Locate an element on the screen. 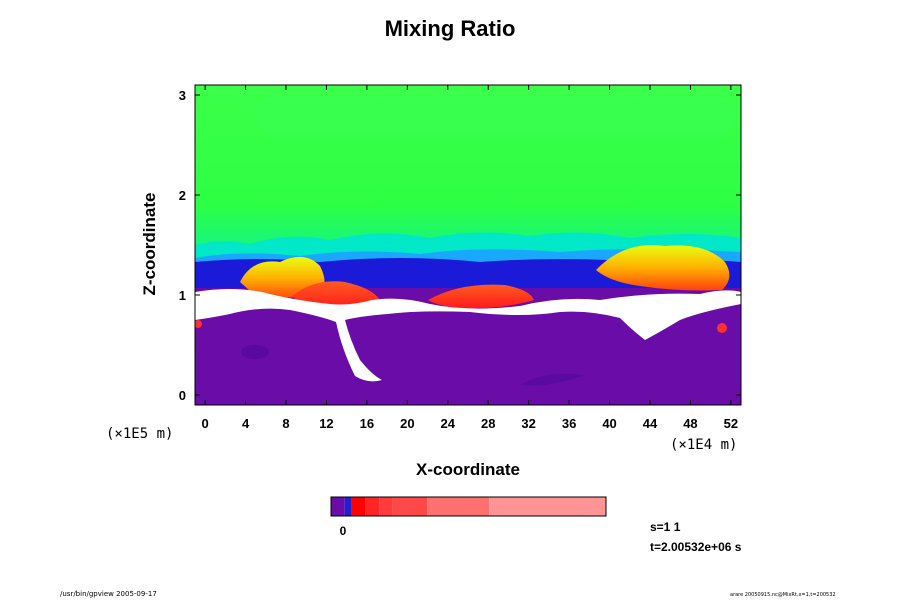 The width and height of the screenshot is (900, 600). colorbar: 0 is located at coordinates (468, 517).